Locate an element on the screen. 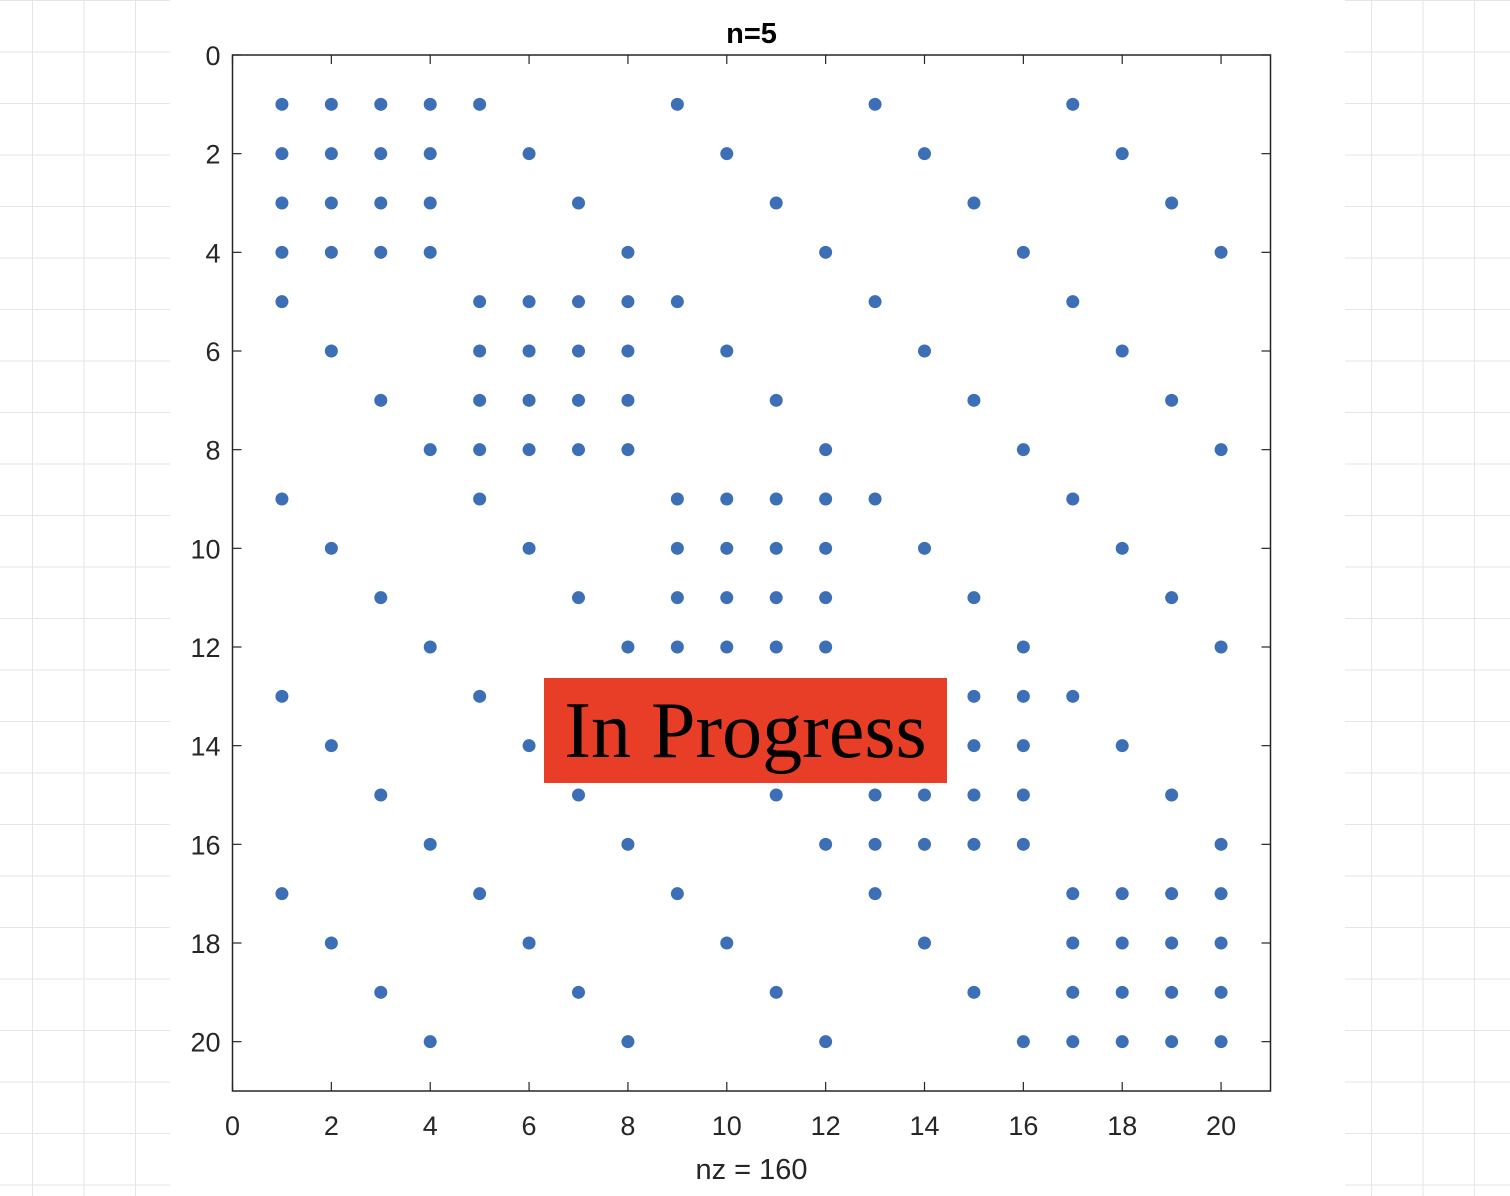  y-tick-label: 6 is located at coordinates (212, 352).